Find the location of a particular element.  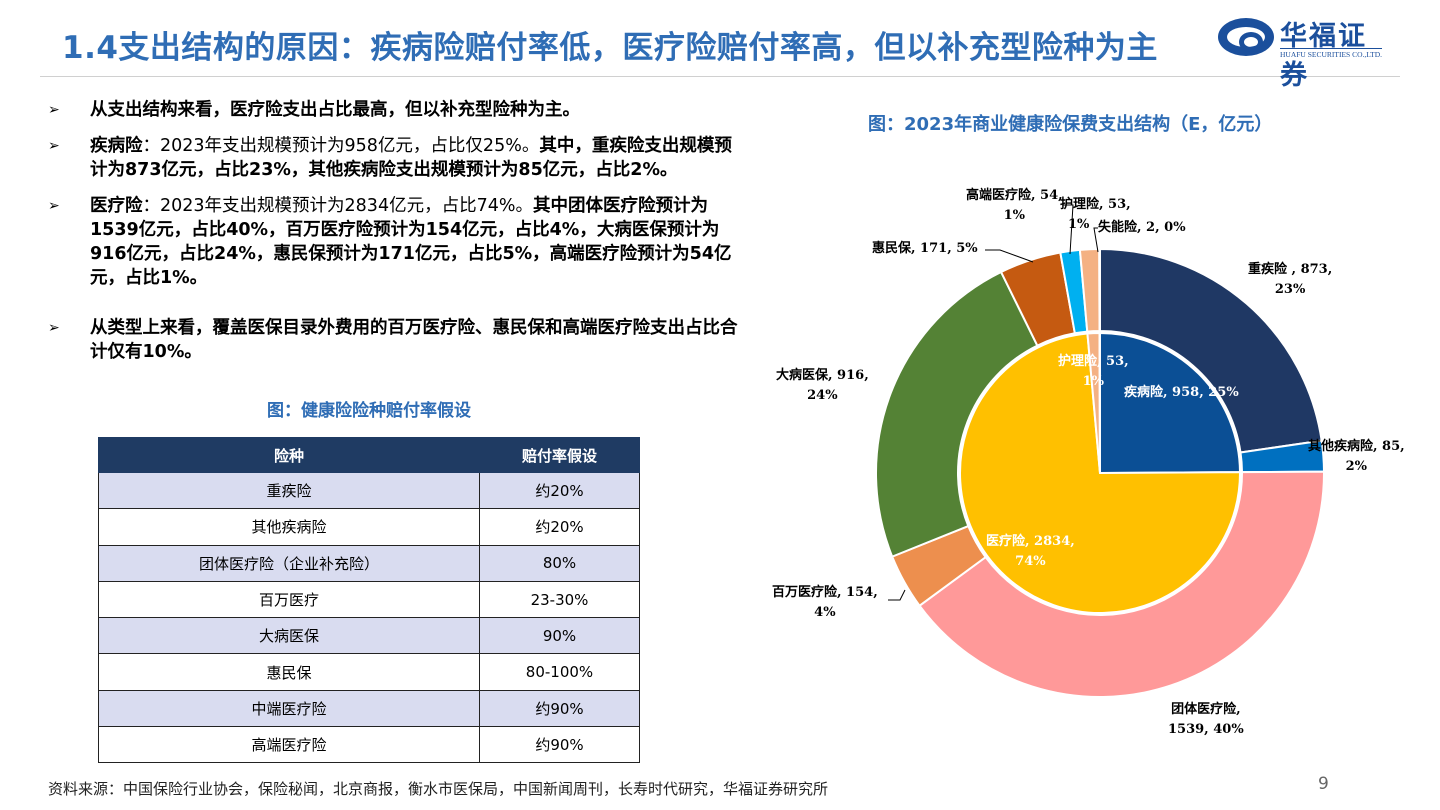

logo-mark-icon is located at coordinates (1246, 37).